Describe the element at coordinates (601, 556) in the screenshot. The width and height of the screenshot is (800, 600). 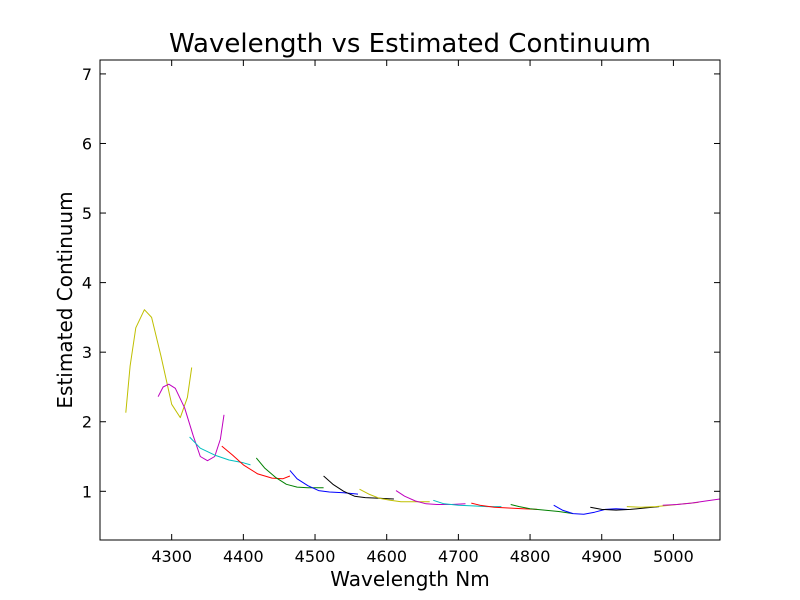
I see `x-tick-label: 4900` at that location.